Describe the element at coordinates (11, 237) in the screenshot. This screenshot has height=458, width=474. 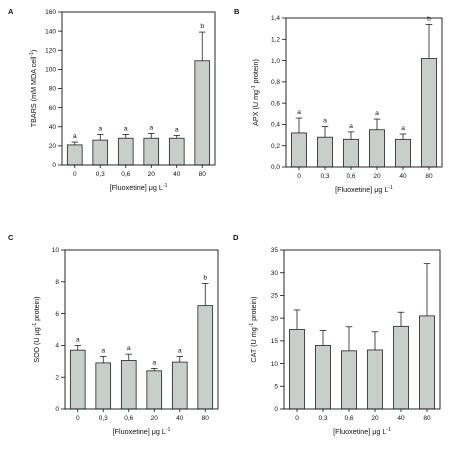
I see `panel-letter: C` at that location.